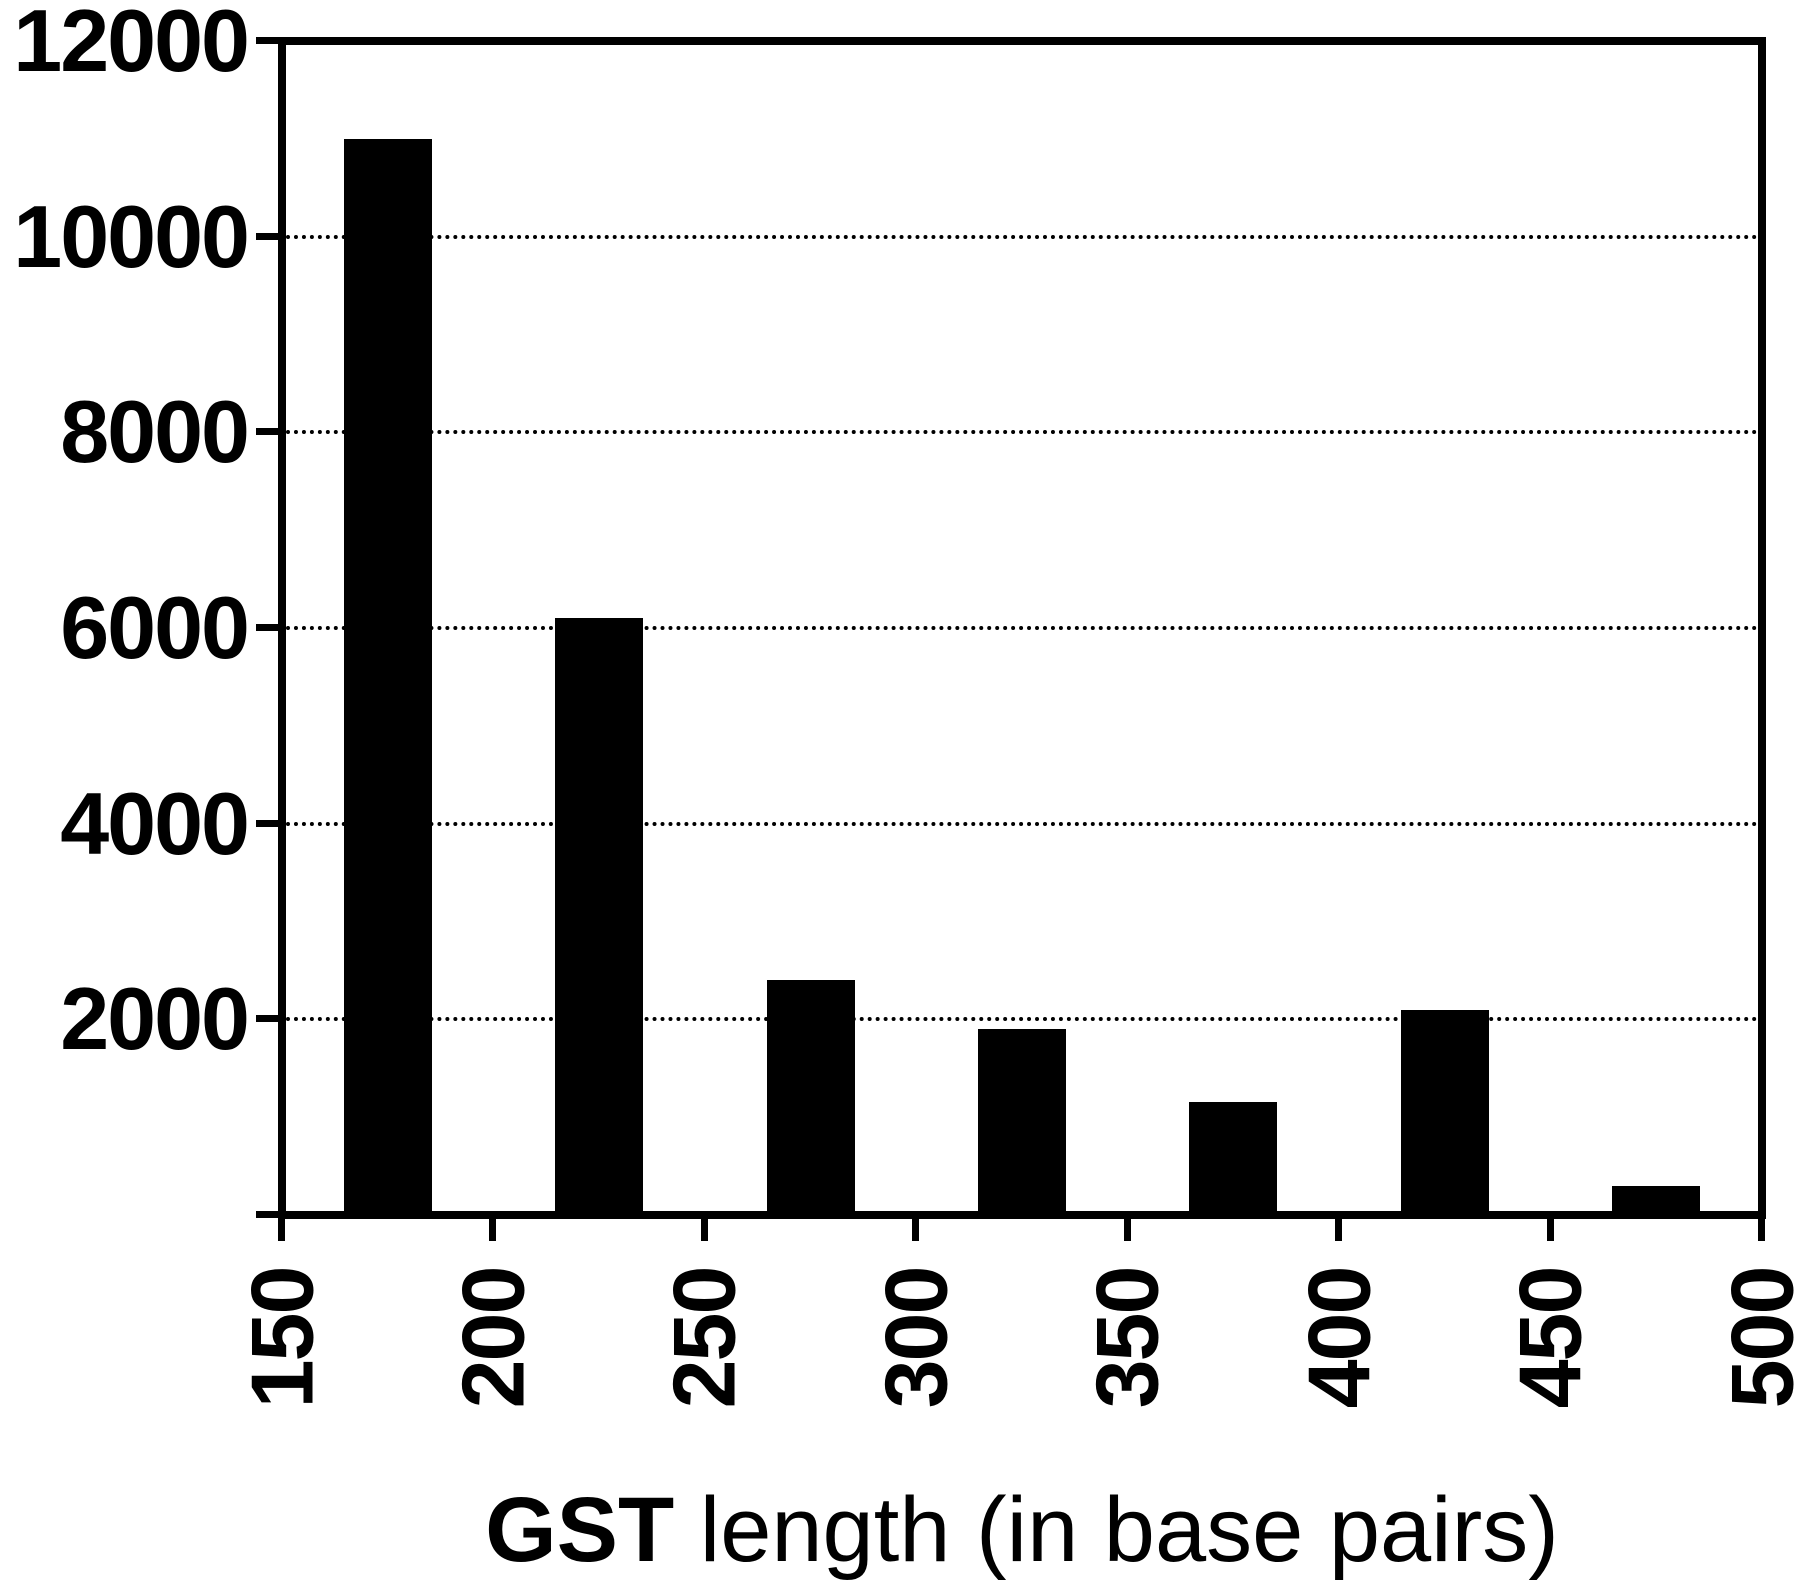 The width and height of the screenshot is (1800, 1591). I want to click on y-axis-tick-label: 8000, so click(155, 432).